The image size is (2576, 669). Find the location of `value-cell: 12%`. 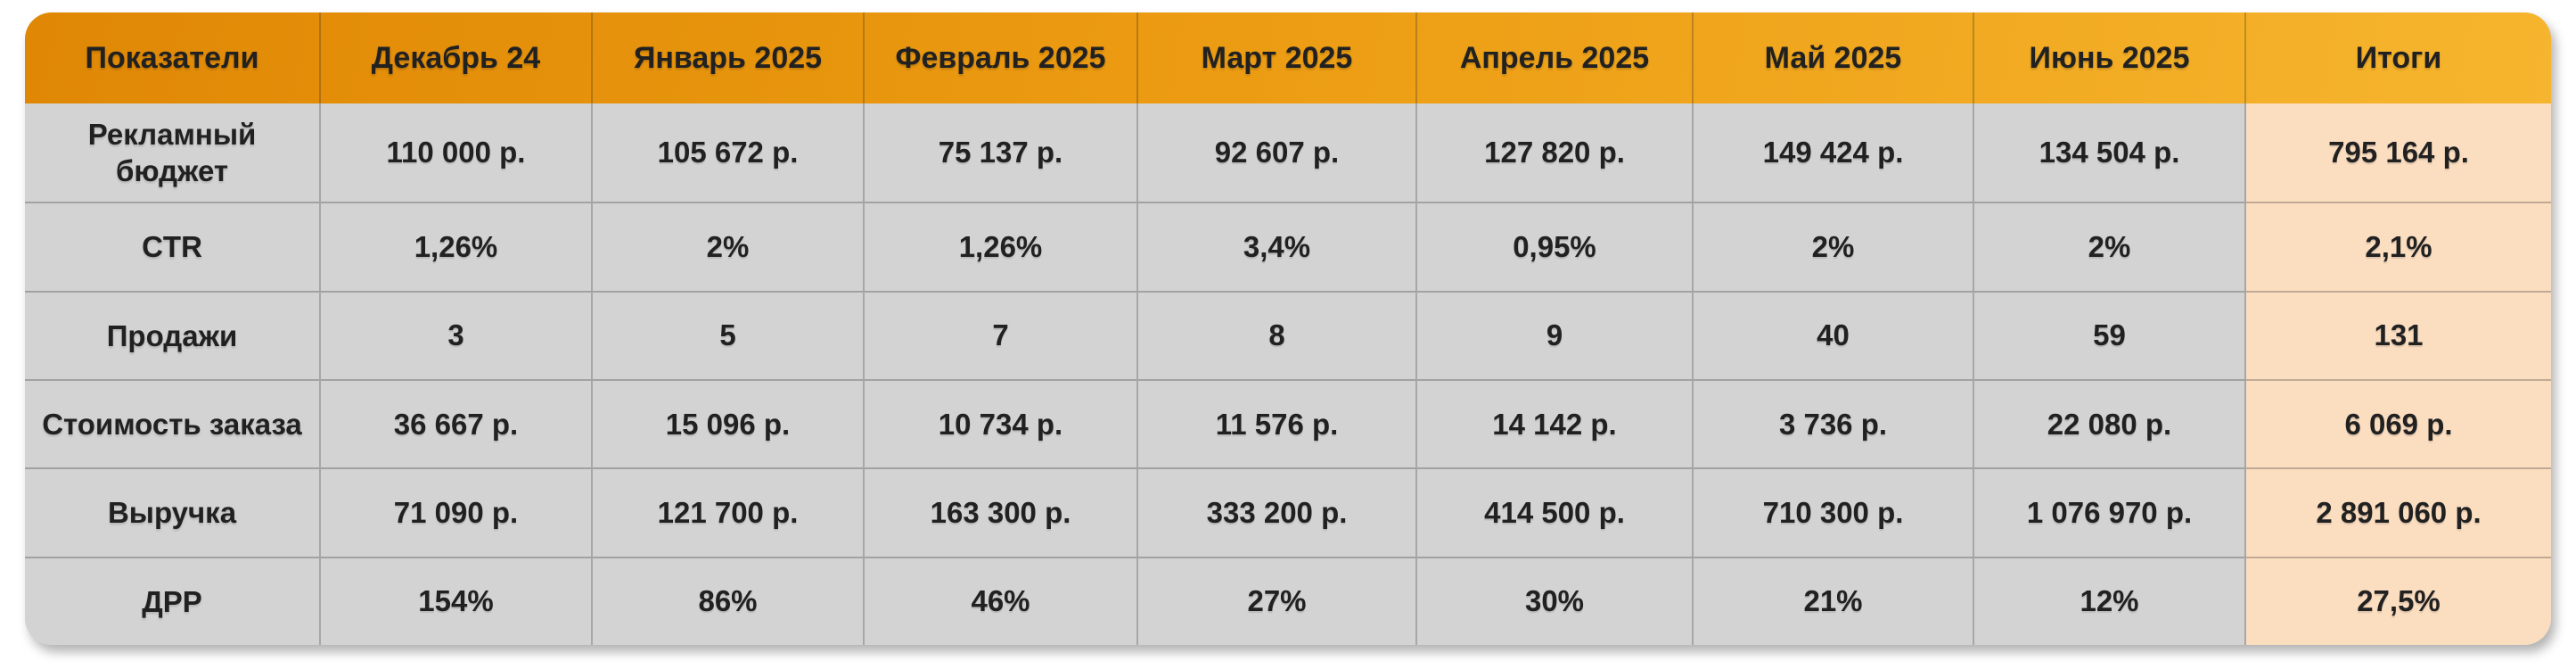

value-cell: 12% is located at coordinates (2110, 600).